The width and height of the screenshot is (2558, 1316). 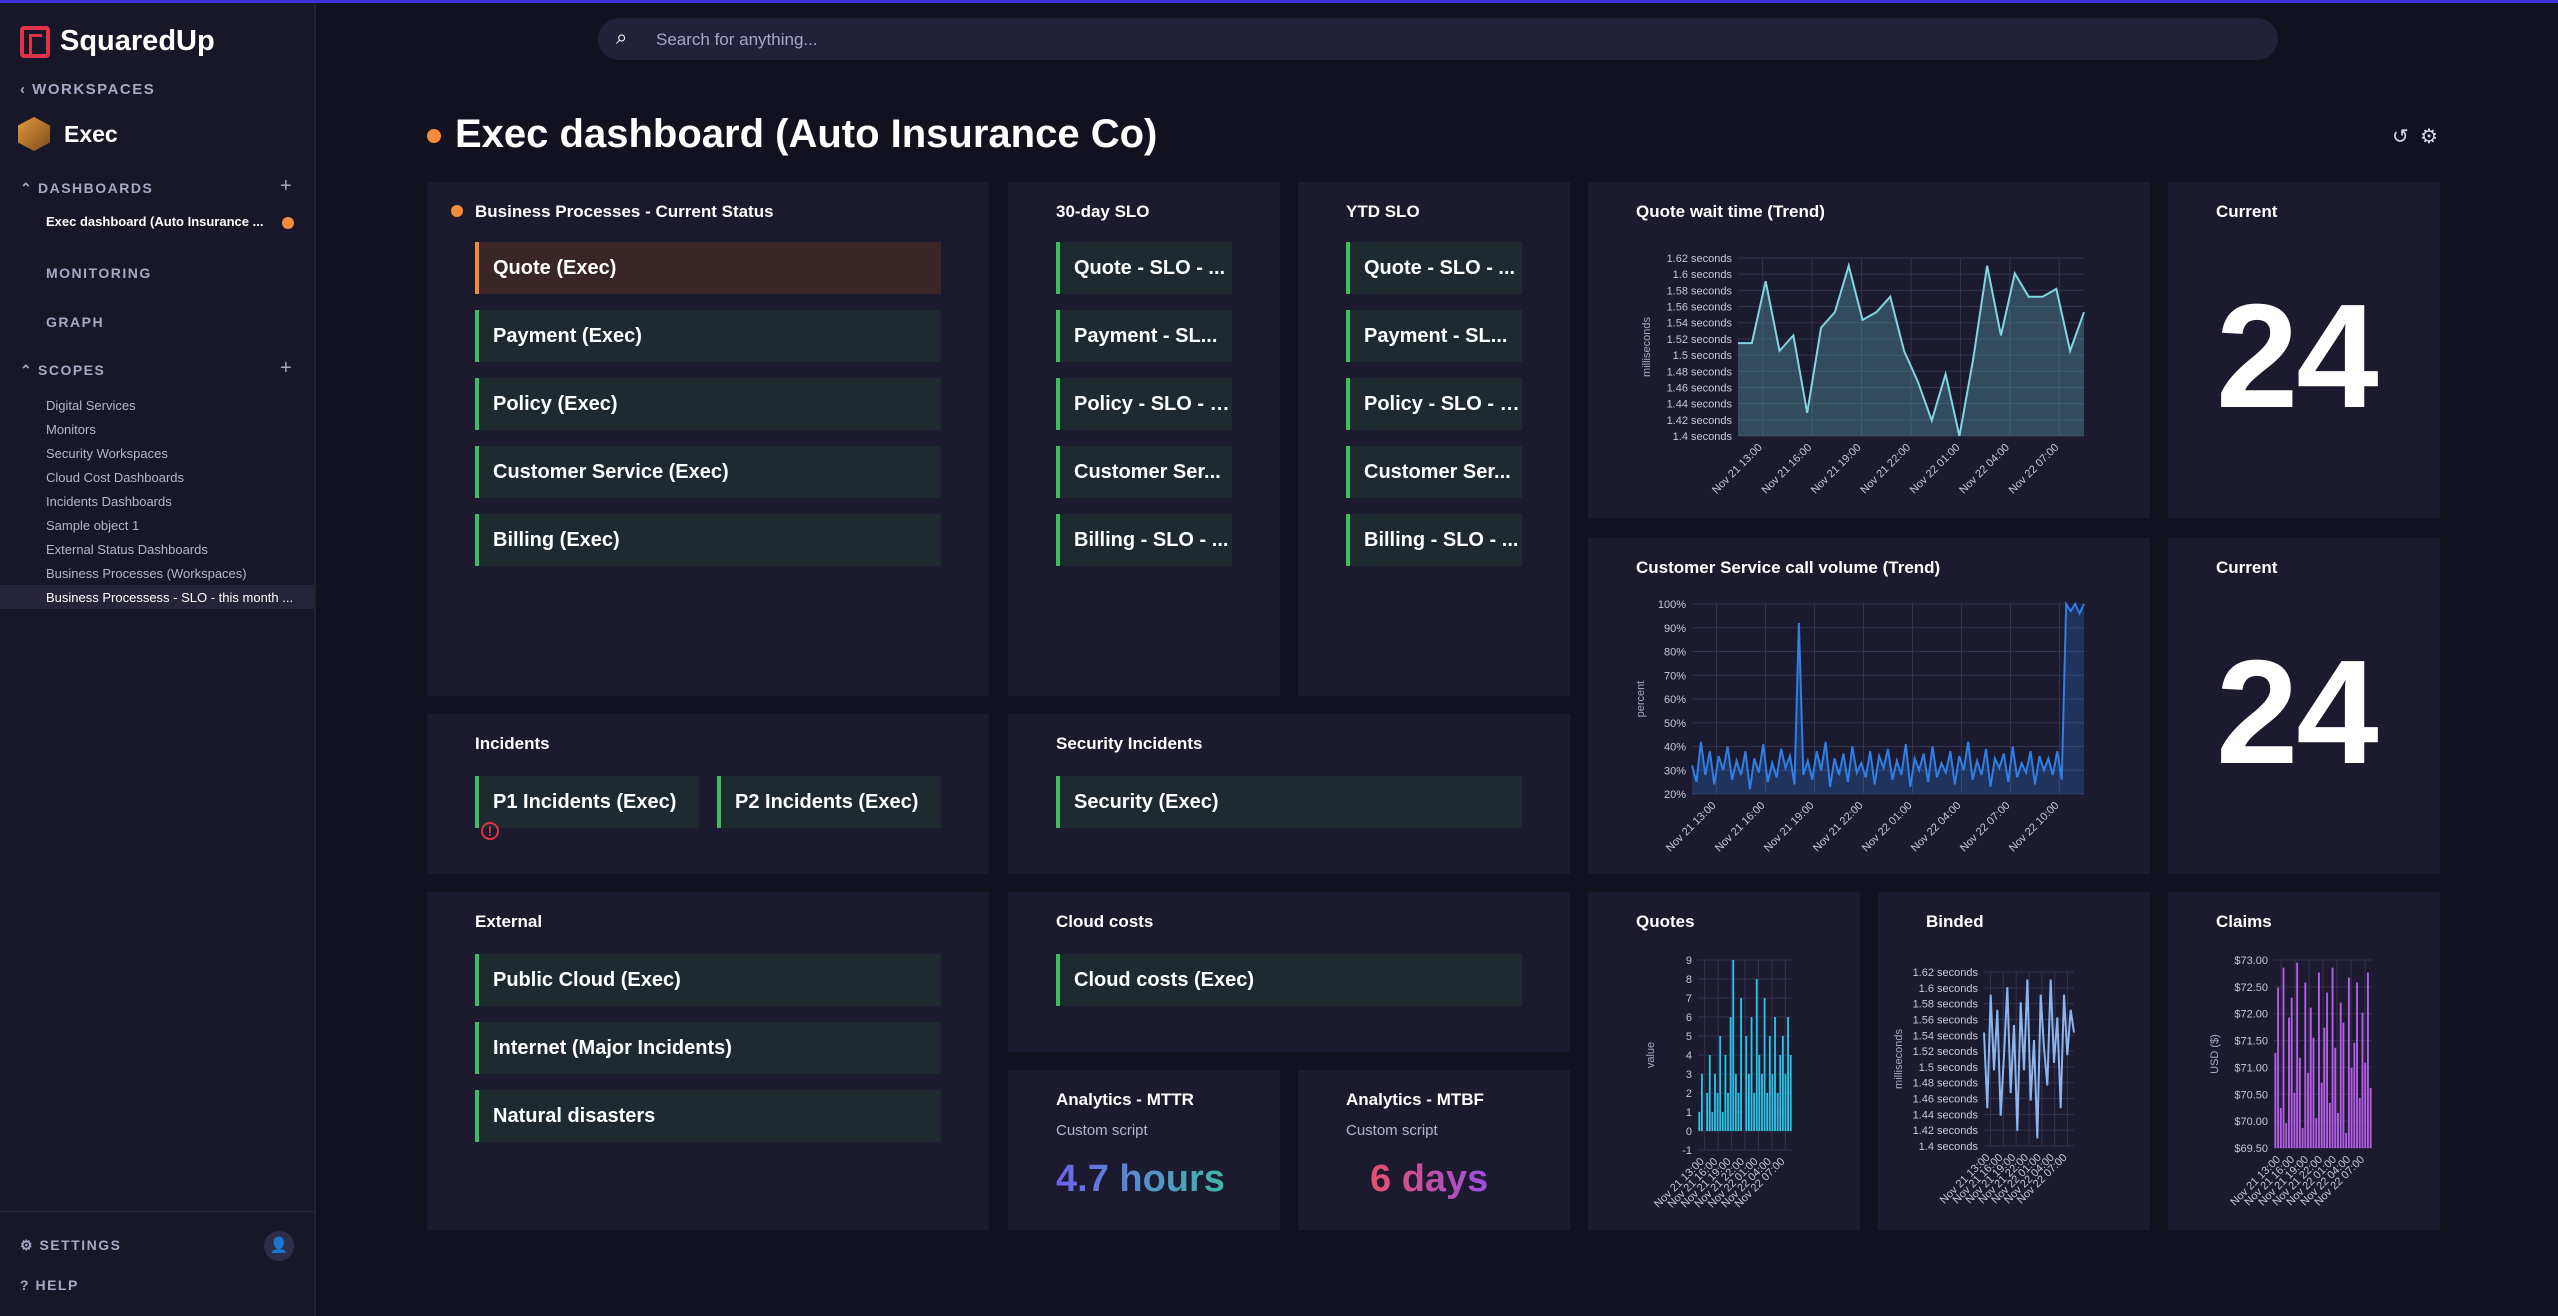 I want to click on workspace-header: Exec, so click(x=68, y=134).